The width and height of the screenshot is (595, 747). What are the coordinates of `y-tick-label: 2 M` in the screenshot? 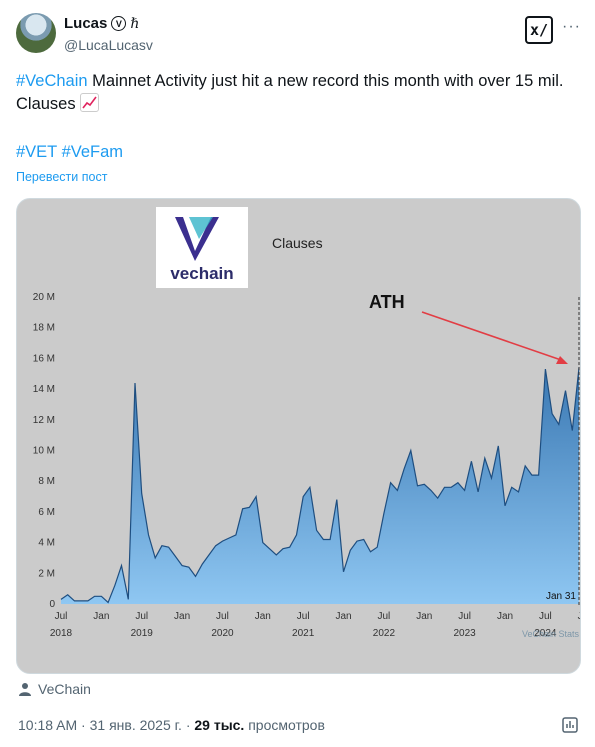 It's located at (46, 573).